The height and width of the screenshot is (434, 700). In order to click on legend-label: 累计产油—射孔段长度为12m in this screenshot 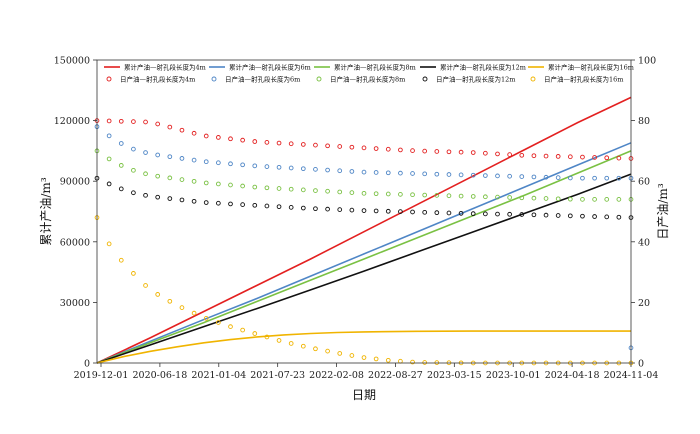, I will do `click(483, 66)`.